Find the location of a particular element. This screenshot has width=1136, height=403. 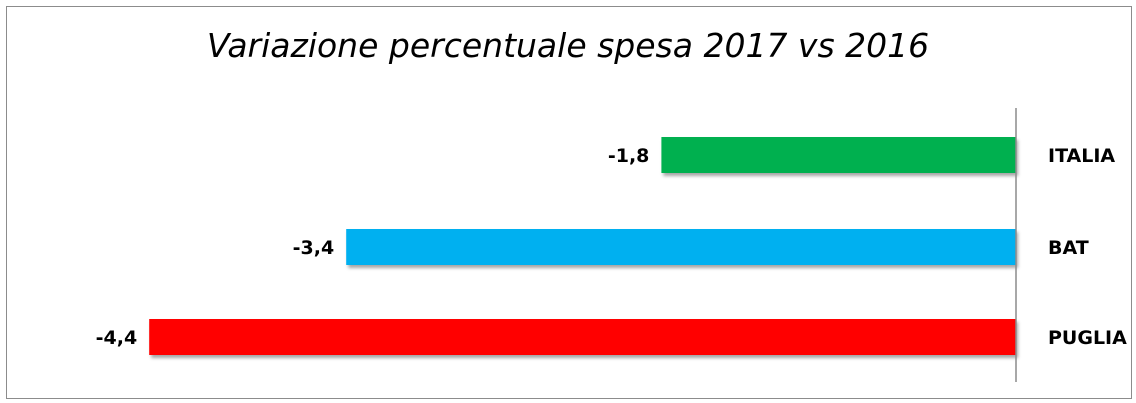

value-label-italia: -1,8 is located at coordinates (629, 156).